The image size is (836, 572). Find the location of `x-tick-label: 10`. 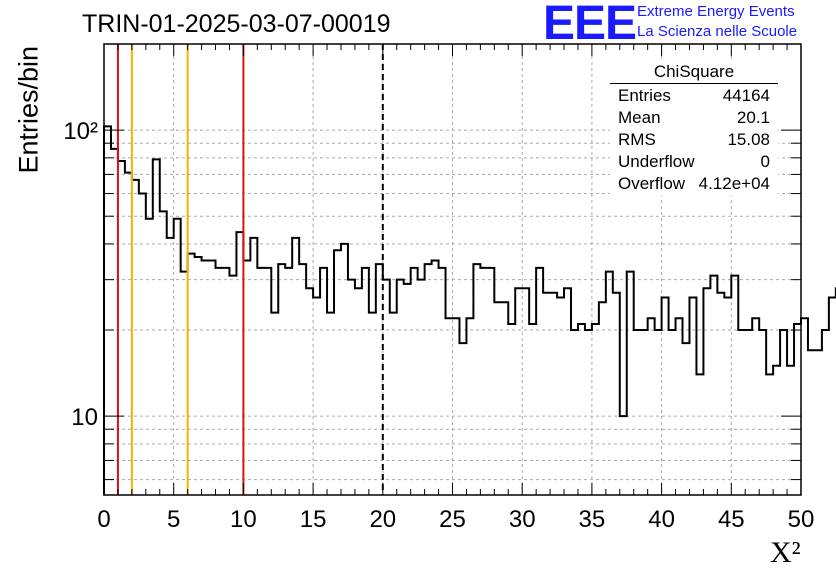

x-tick-label: 10 is located at coordinates (243, 519).